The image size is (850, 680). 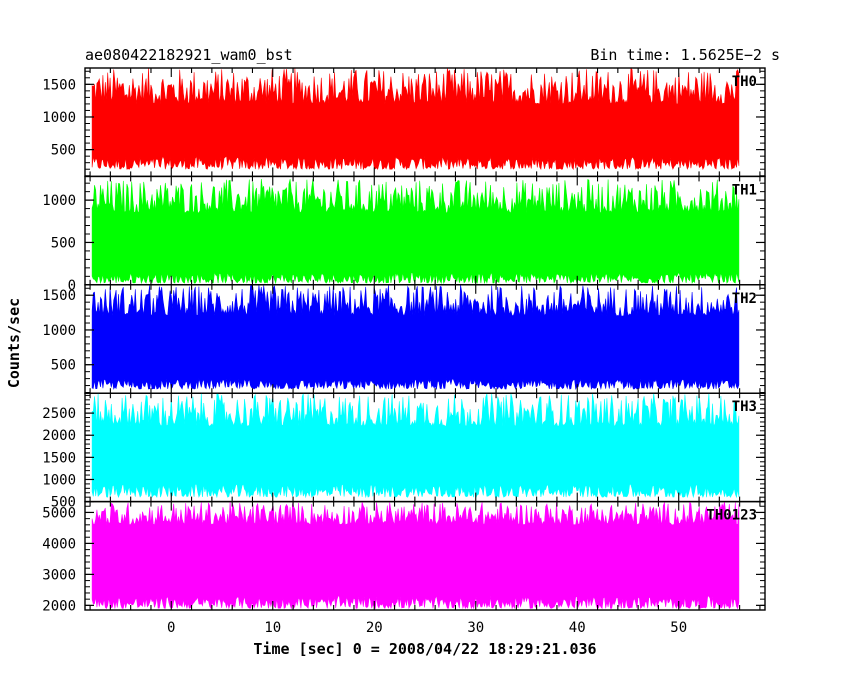 I want to click on panel-th2: 500 1000 1500 TH2, so click(x=404, y=339).